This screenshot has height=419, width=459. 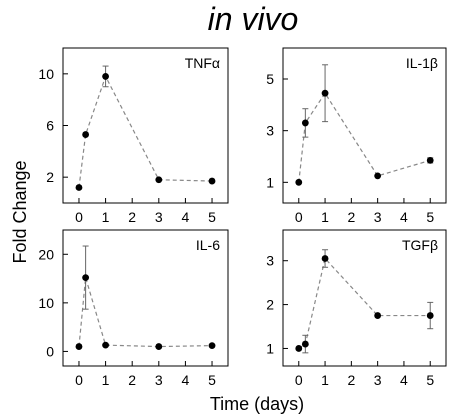 I want to click on panel-label-il6: IL-6, so click(x=208, y=245).